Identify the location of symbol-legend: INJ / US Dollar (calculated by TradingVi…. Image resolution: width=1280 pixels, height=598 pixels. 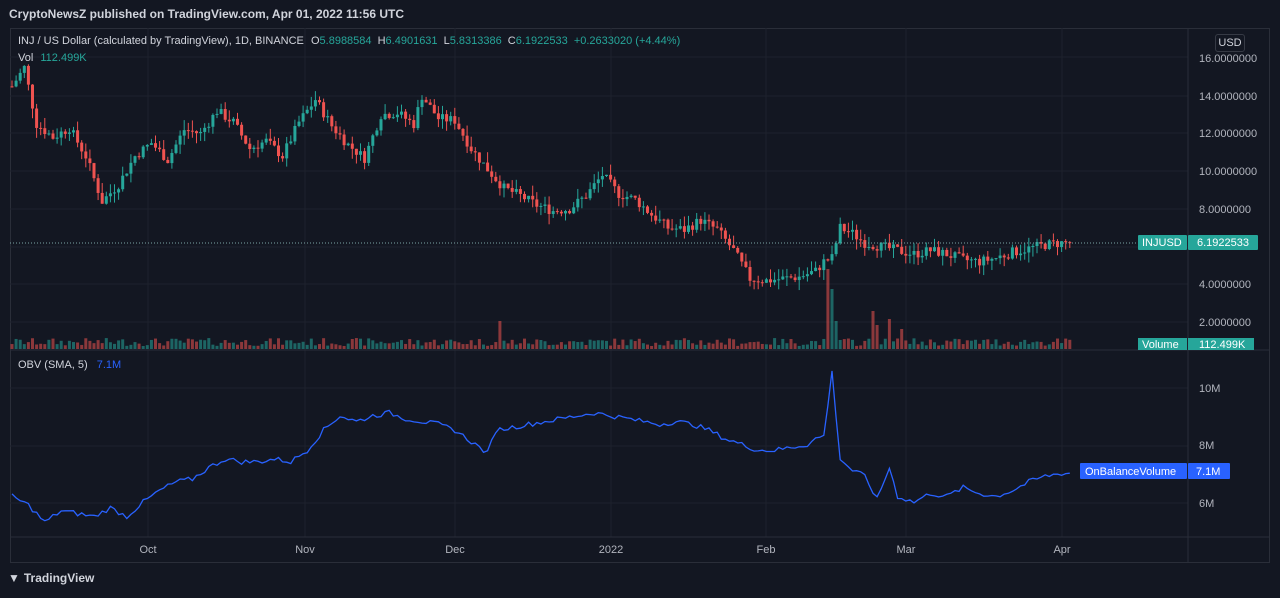
(349, 41).